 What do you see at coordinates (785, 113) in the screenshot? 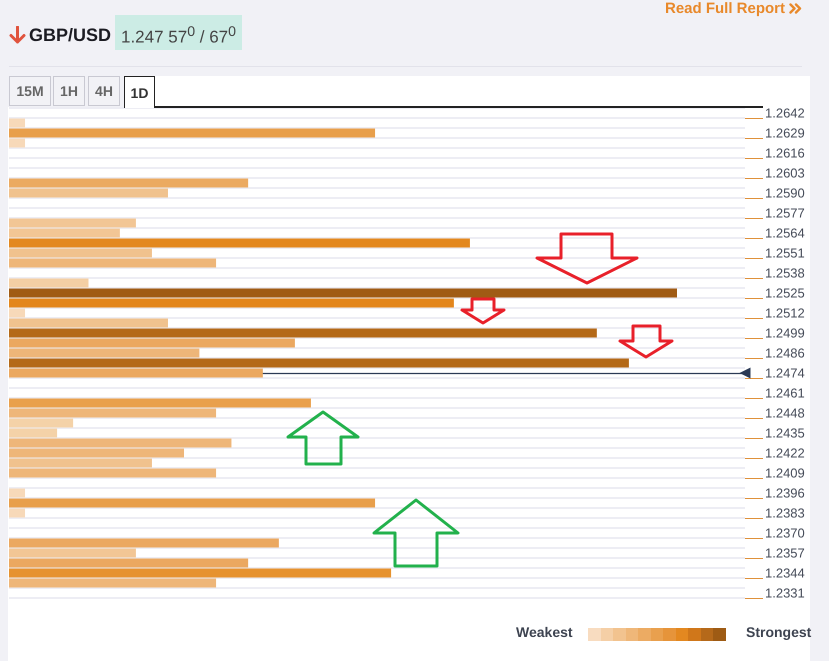
I see `y-tick-label: 1.2642` at bounding box center [785, 113].